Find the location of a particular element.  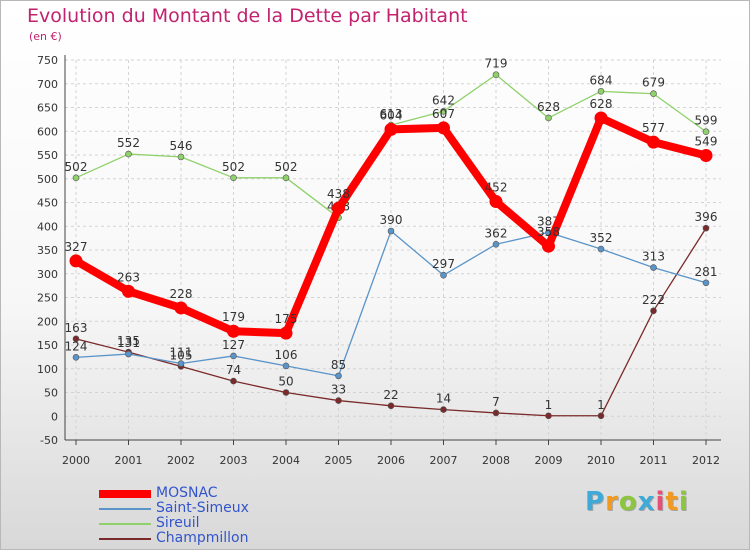

data-label: 719 is located at coordinates (496, 64).